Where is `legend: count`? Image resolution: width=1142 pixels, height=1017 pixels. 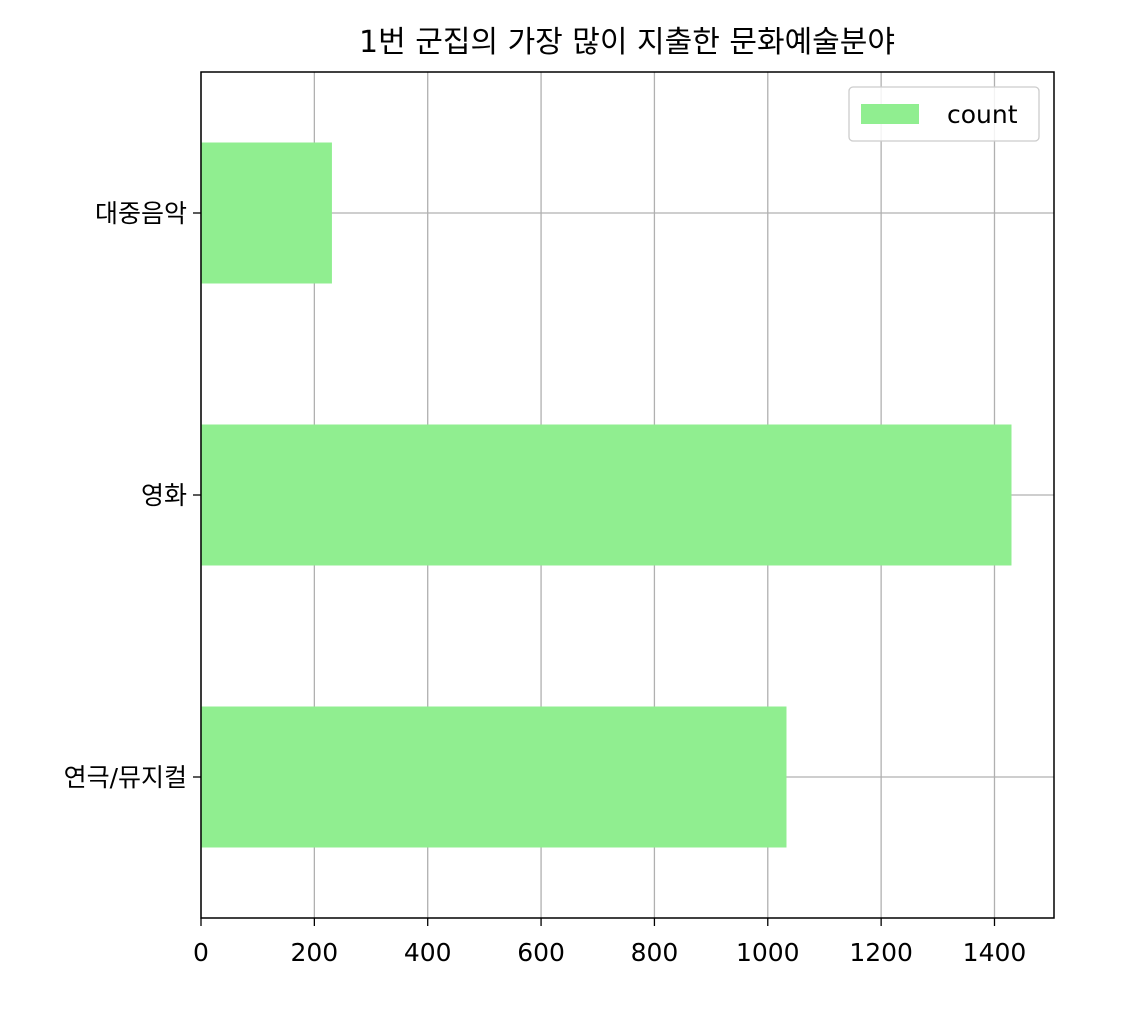
legend: count is located at coordinates (944, 114).